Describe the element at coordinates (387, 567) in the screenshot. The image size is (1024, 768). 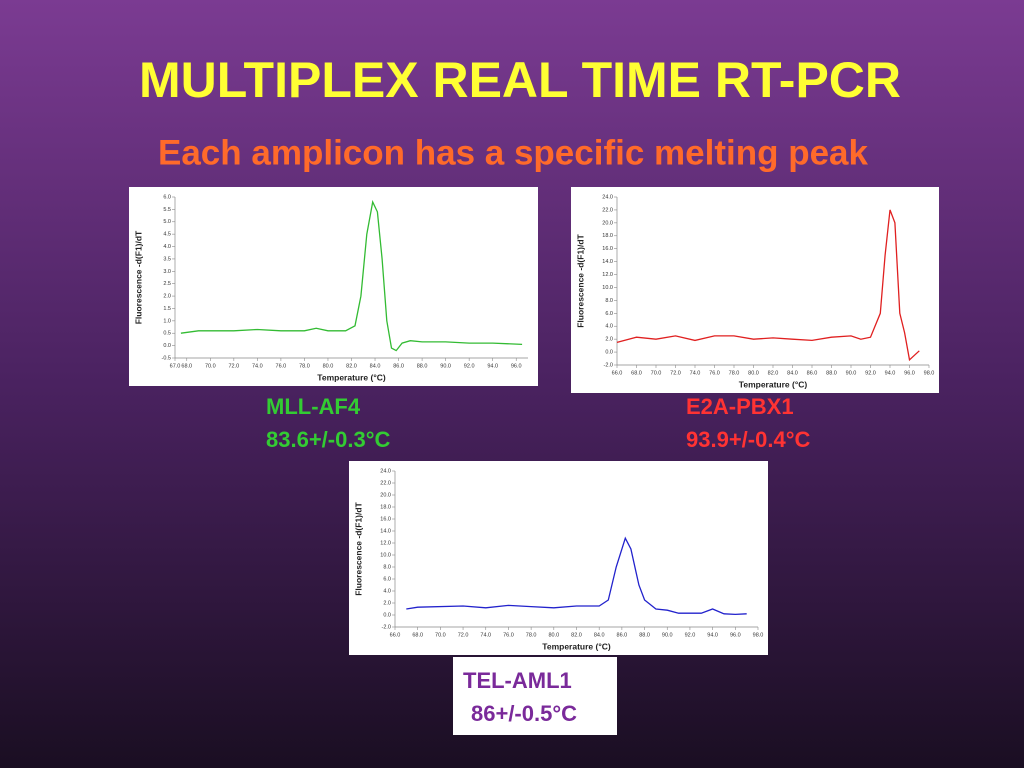
I see `y-tick-label: 8.0` at that location.